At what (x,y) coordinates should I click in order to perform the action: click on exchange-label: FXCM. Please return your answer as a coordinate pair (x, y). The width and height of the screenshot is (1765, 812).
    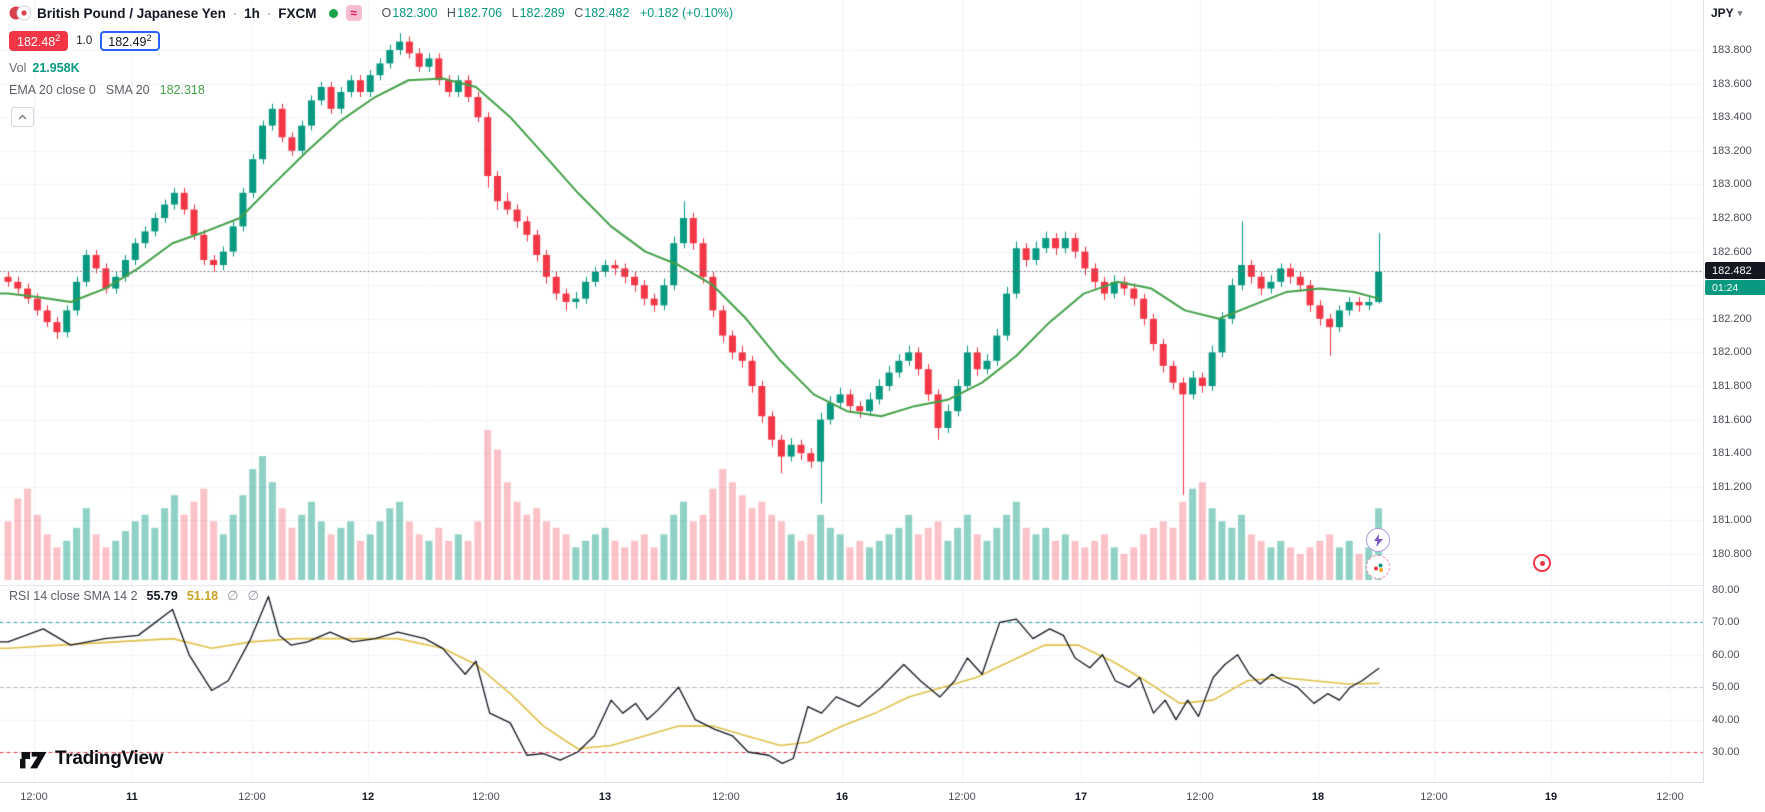
    Looking at the image, I should click on (297, 13).